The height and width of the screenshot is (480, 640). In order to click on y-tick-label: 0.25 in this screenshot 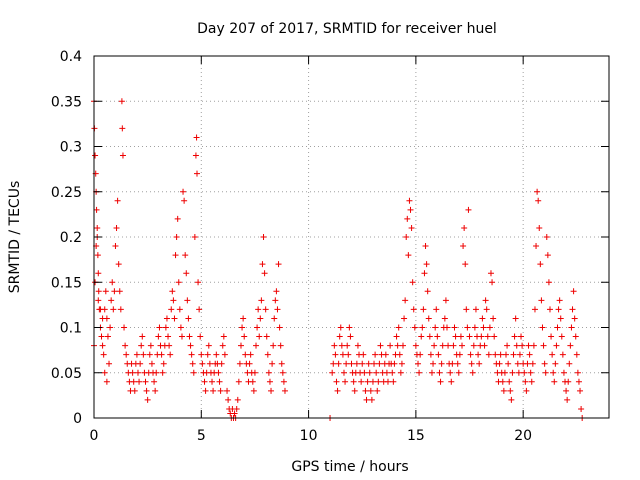, I will do `click(66, 193)`.